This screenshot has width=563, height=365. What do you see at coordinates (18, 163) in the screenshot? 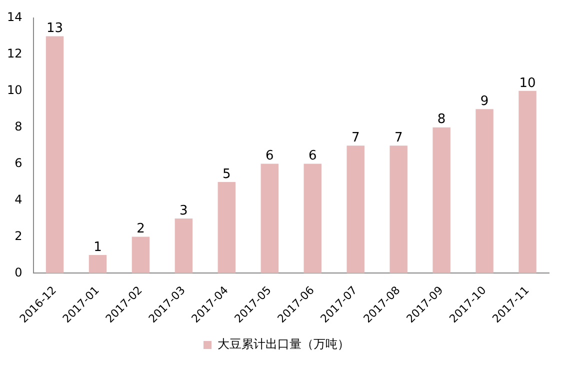
I see `y-tick-label: 6` at bounding box center [18, 163].